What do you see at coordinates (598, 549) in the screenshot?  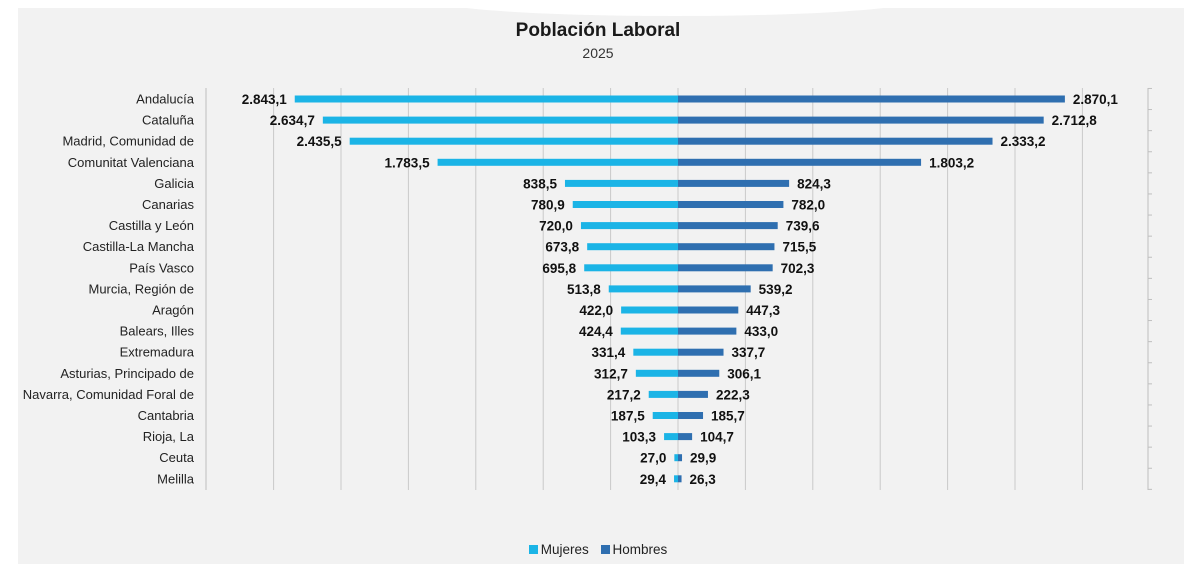 I see `chart-legend: Mujeres Hombres` at bounding box center [598, 549].